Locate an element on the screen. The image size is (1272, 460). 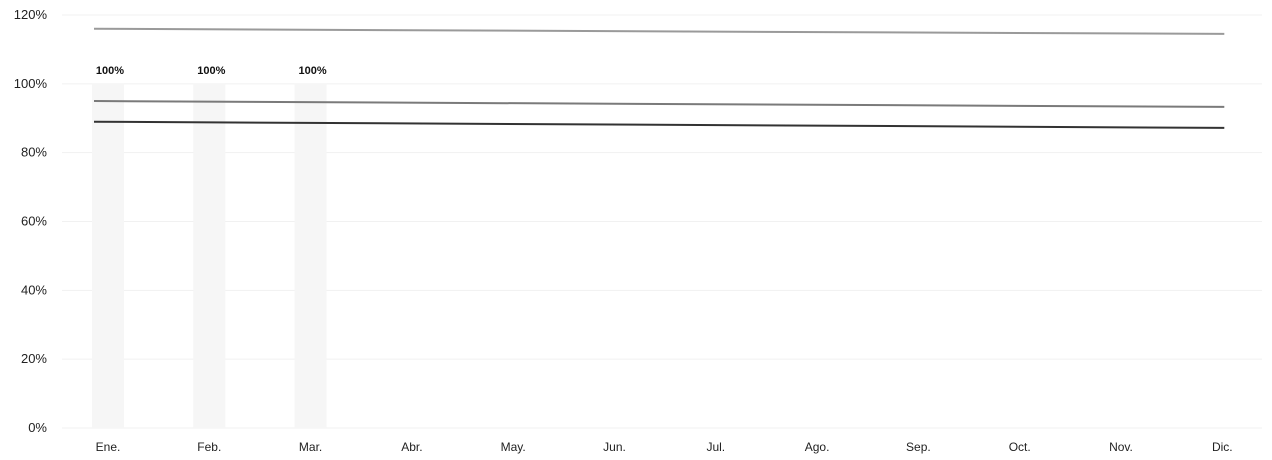
x-tick-label: Feb. is located at coordinates (209, 447).